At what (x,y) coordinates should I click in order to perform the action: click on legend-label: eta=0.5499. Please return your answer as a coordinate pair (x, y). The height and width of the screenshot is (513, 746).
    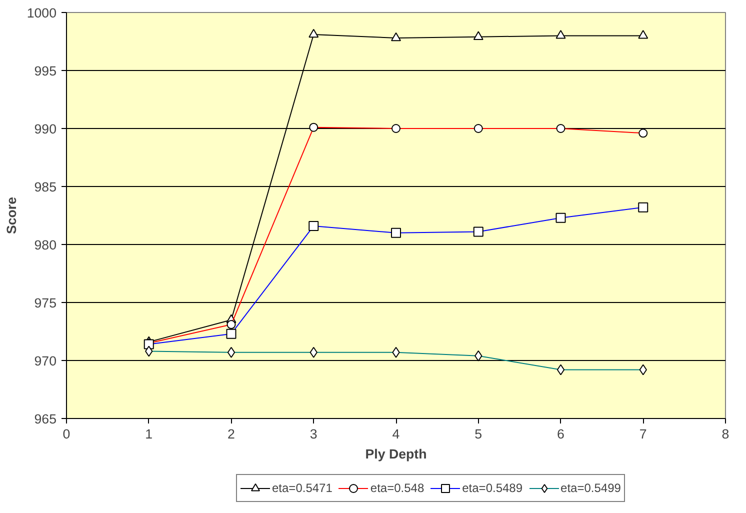
    Looking at the image, I should click on (590, 488).